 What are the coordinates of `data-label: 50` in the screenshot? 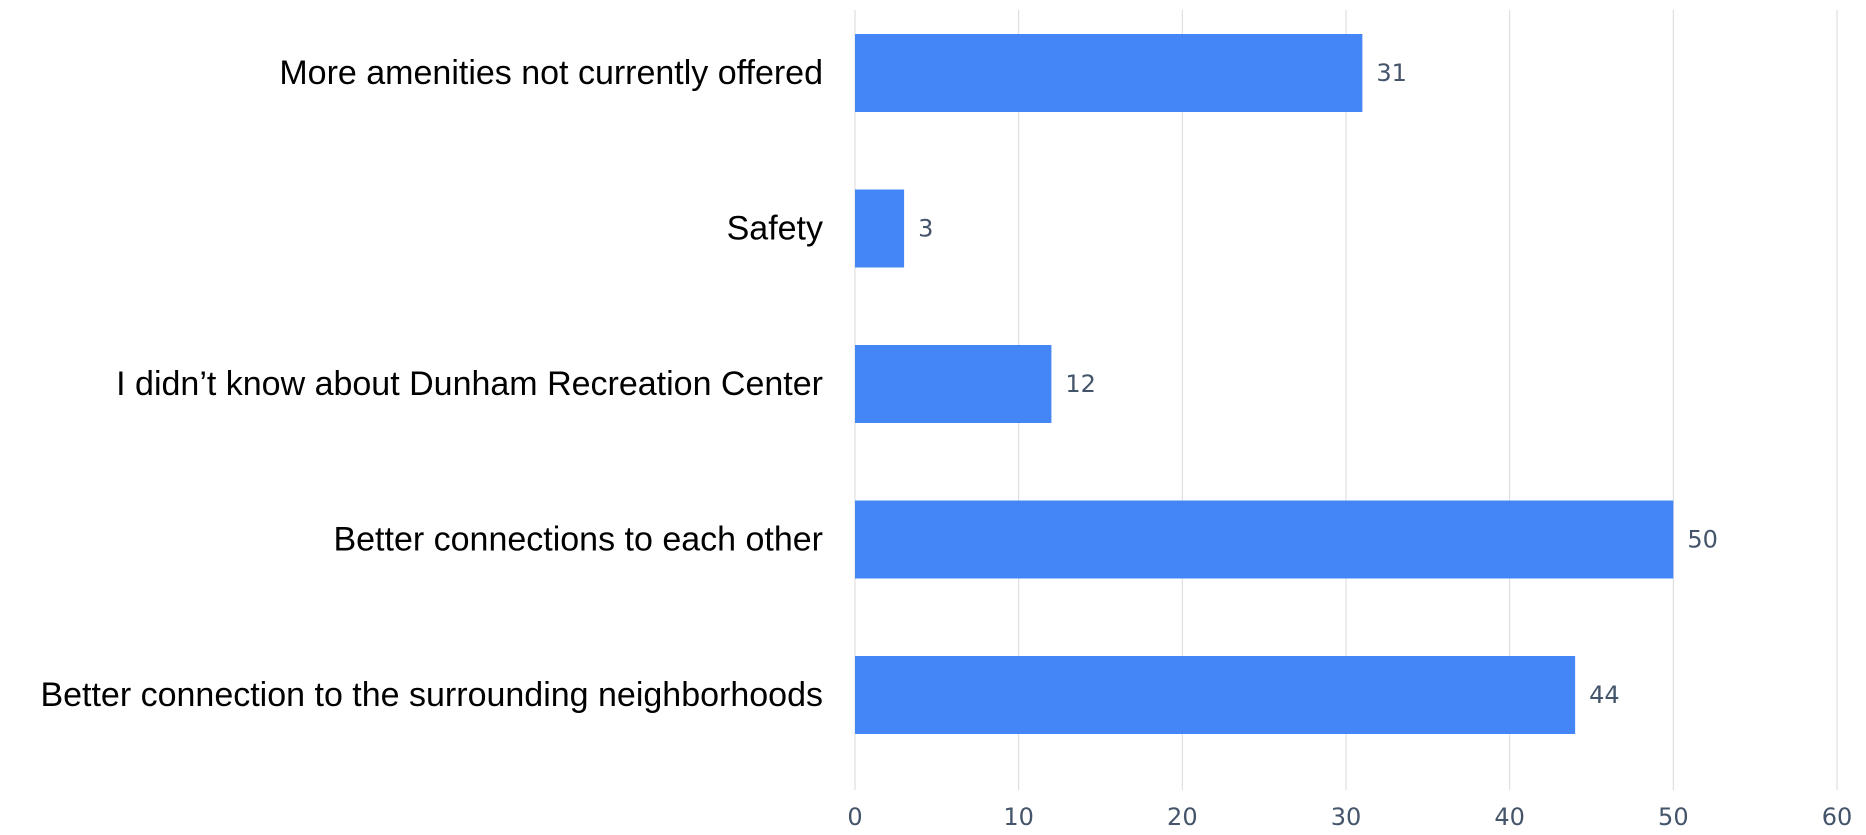 It's located at (1702, 540).